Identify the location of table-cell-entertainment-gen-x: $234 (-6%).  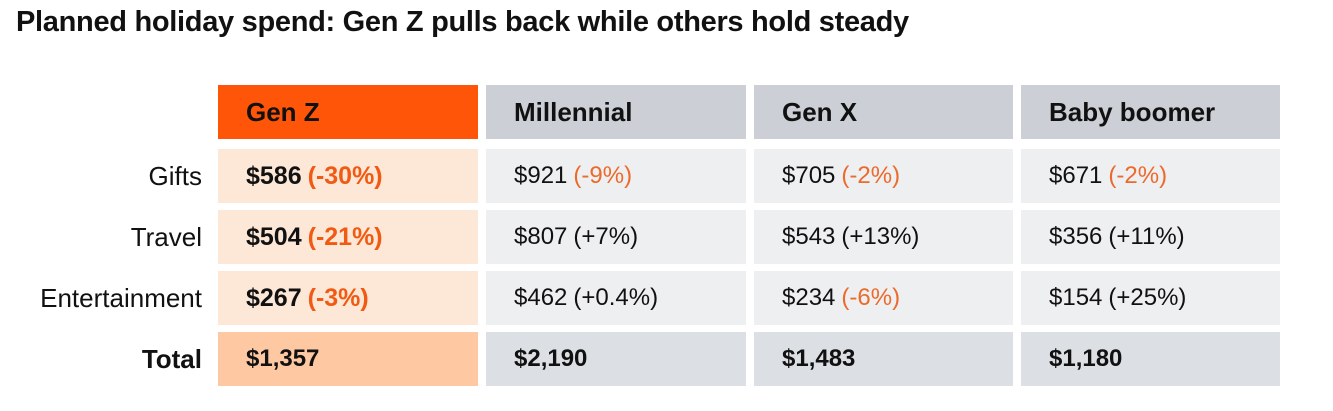
(883, 298).